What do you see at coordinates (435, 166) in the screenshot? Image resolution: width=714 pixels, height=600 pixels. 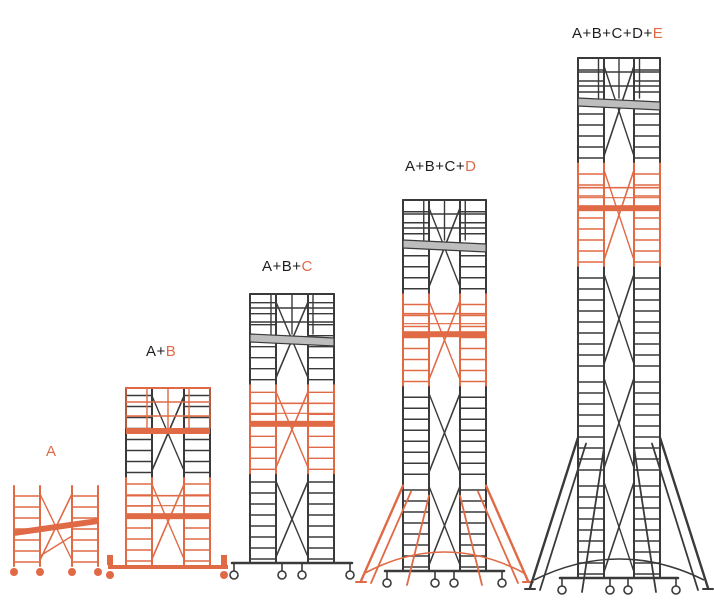 I see `label-part: A+B+C+` at bounding box center [435, 166].